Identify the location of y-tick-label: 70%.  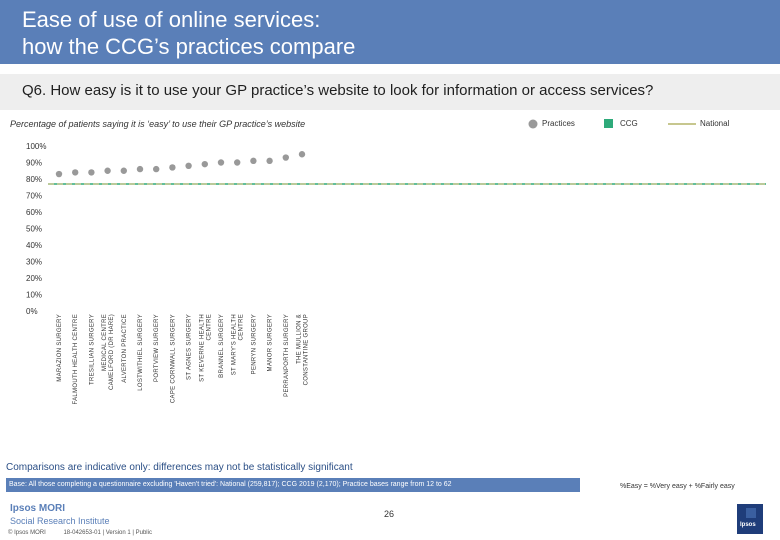
(34, 196).